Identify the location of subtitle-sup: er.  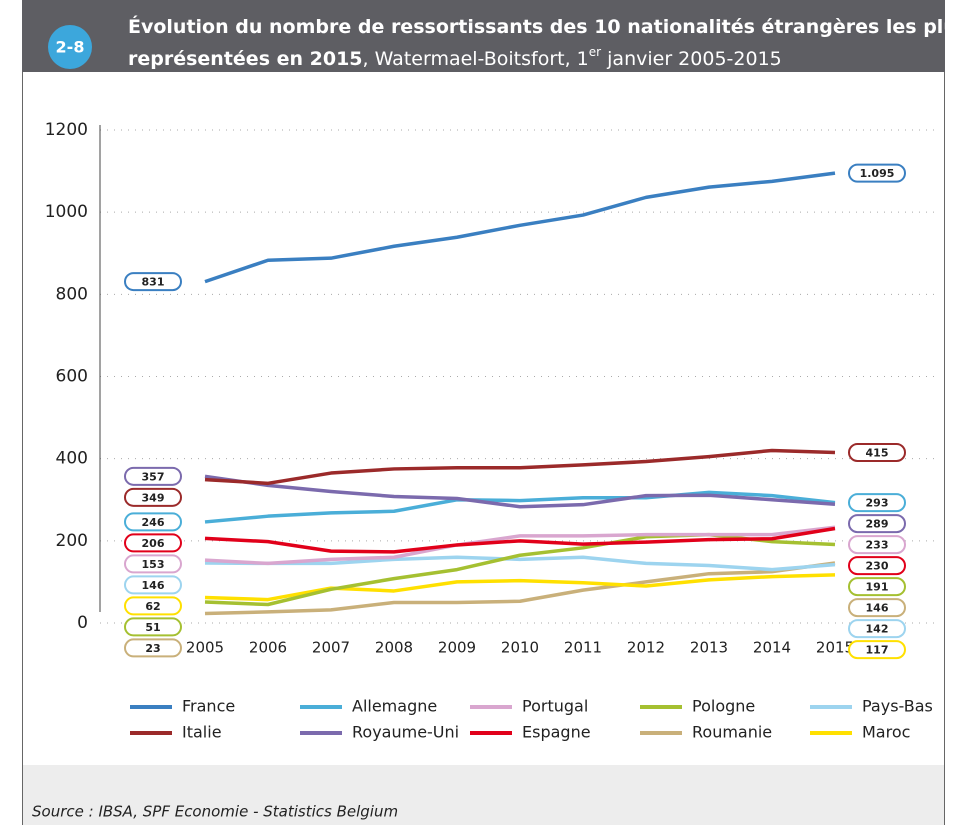
(595, 52).